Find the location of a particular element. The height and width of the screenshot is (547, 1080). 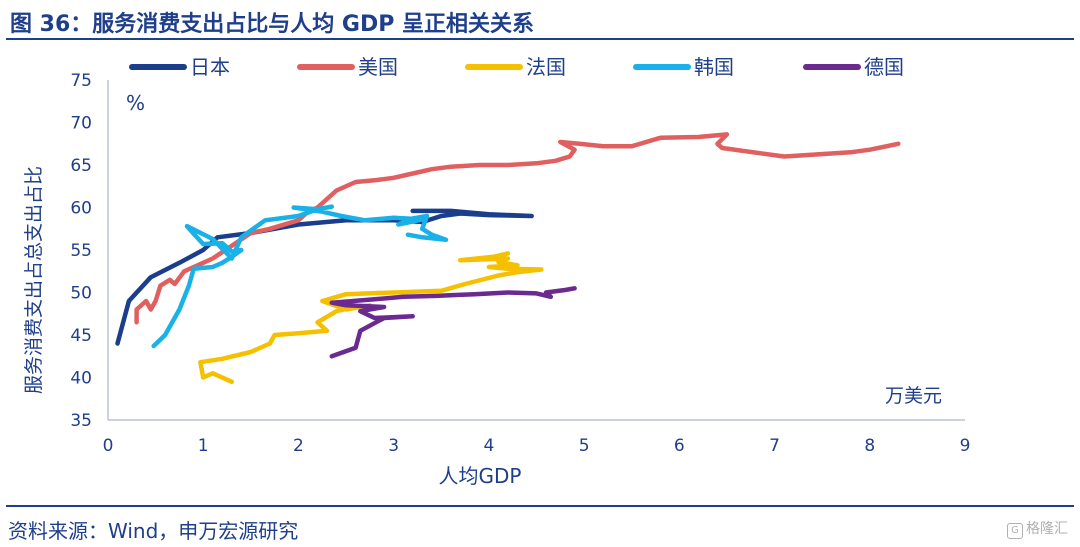

x-tick-label: 0 is located at coordinates (108, 446).